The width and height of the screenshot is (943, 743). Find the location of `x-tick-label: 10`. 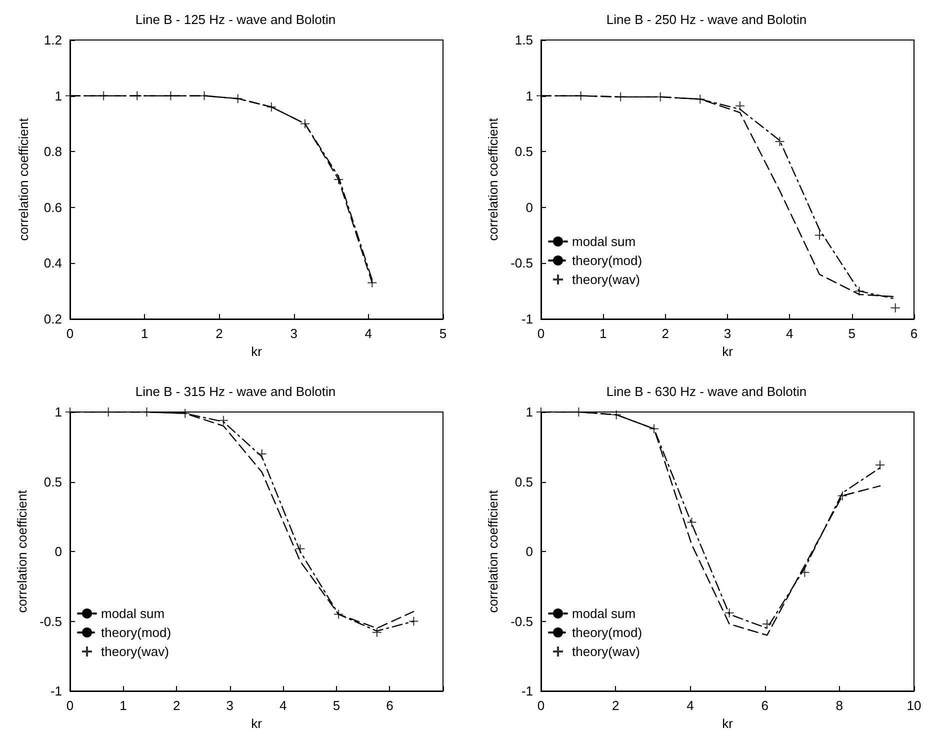

x-tick-label: 10 is located at coordinates (914, 705).